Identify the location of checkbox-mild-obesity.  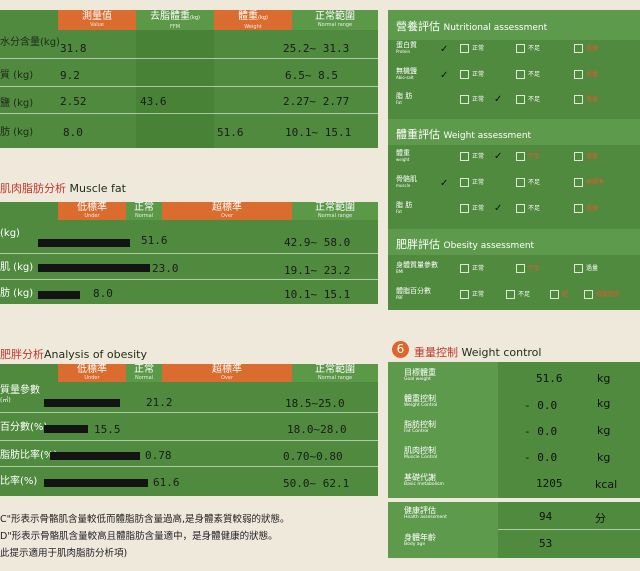
(588, 294).